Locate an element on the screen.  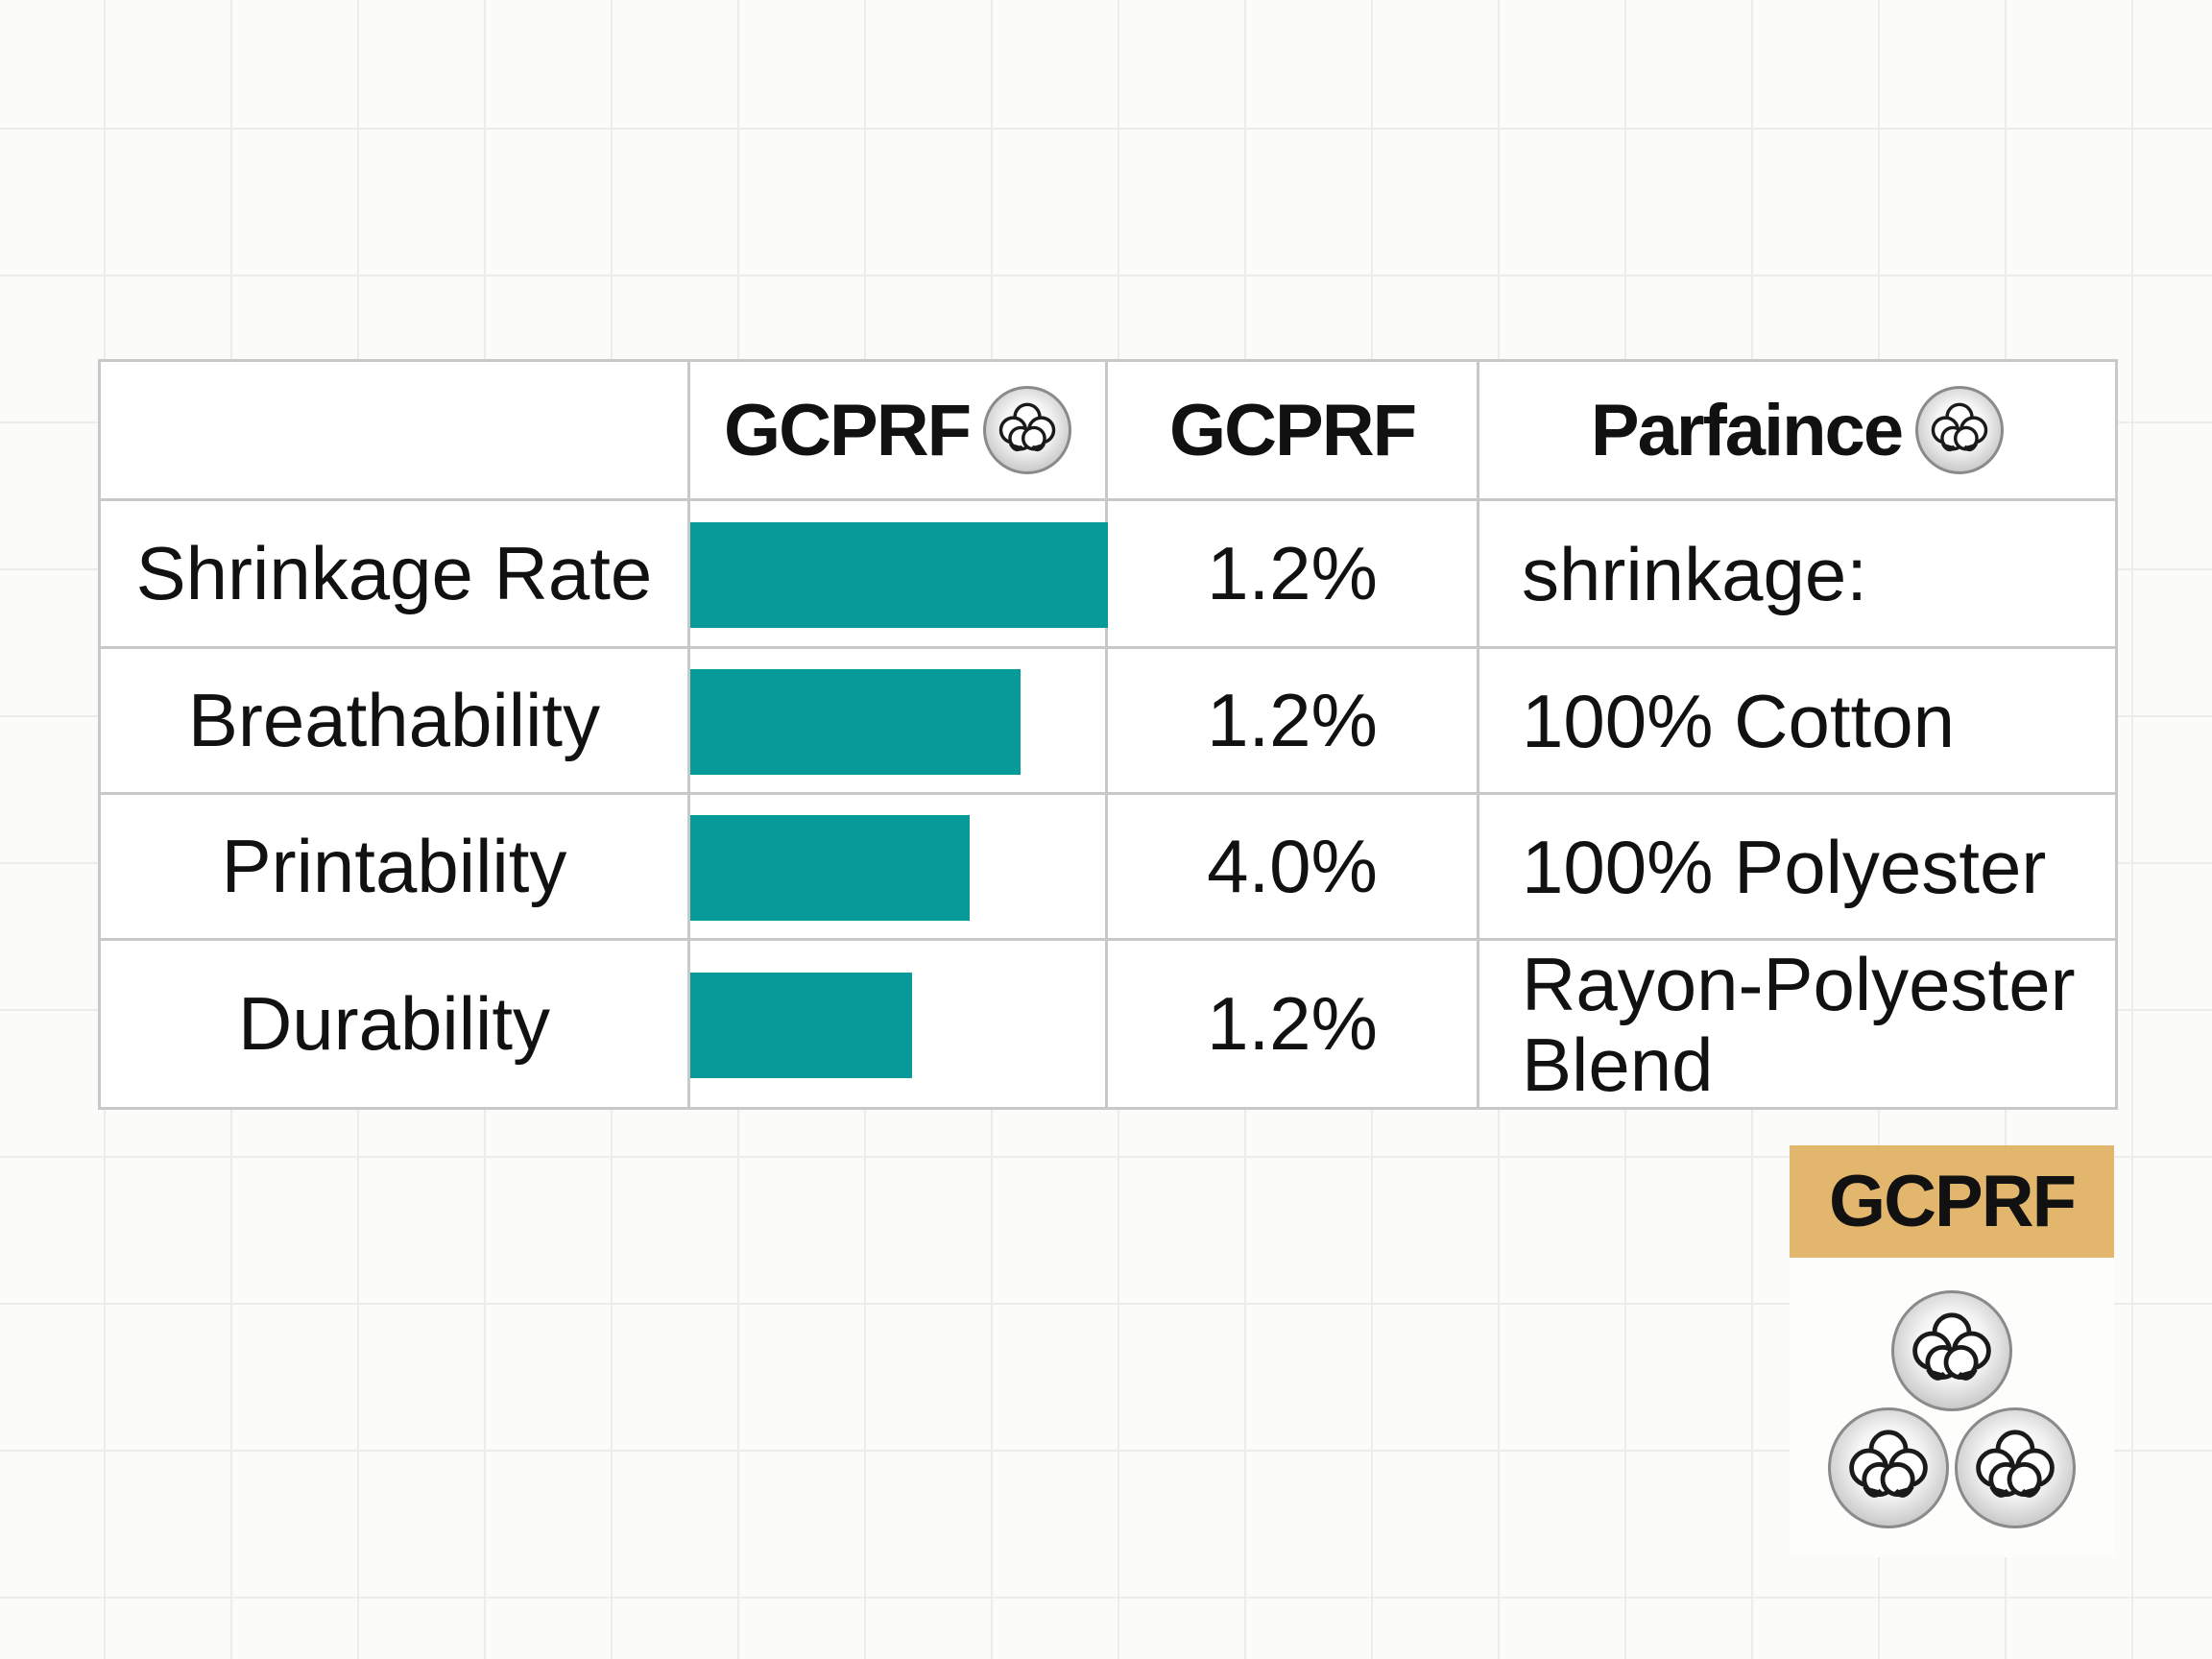
note-cell: shrinkage: is located at coordinates (1798, 575).